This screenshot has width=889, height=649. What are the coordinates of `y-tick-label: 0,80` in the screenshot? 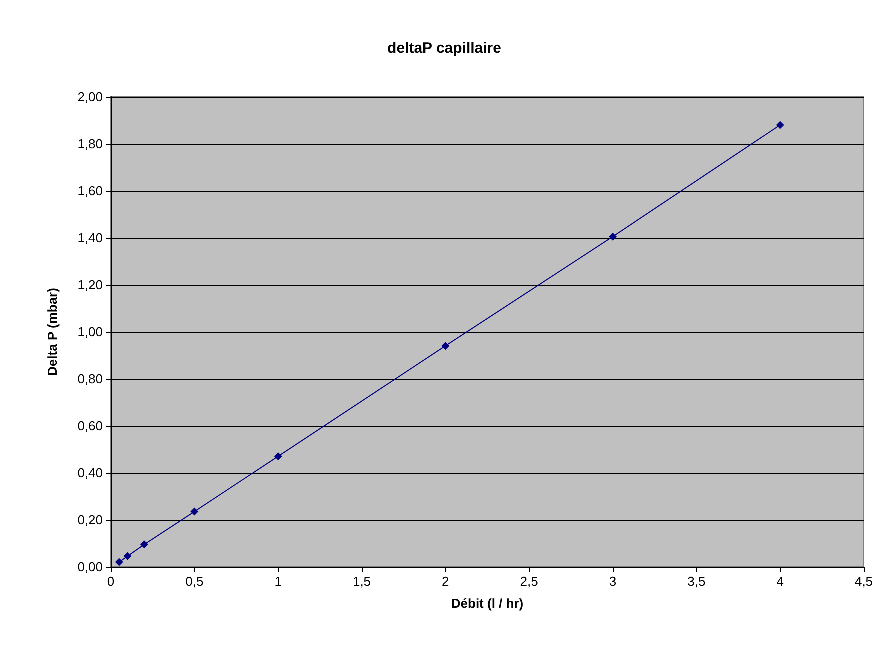 It's located at (90, 379).